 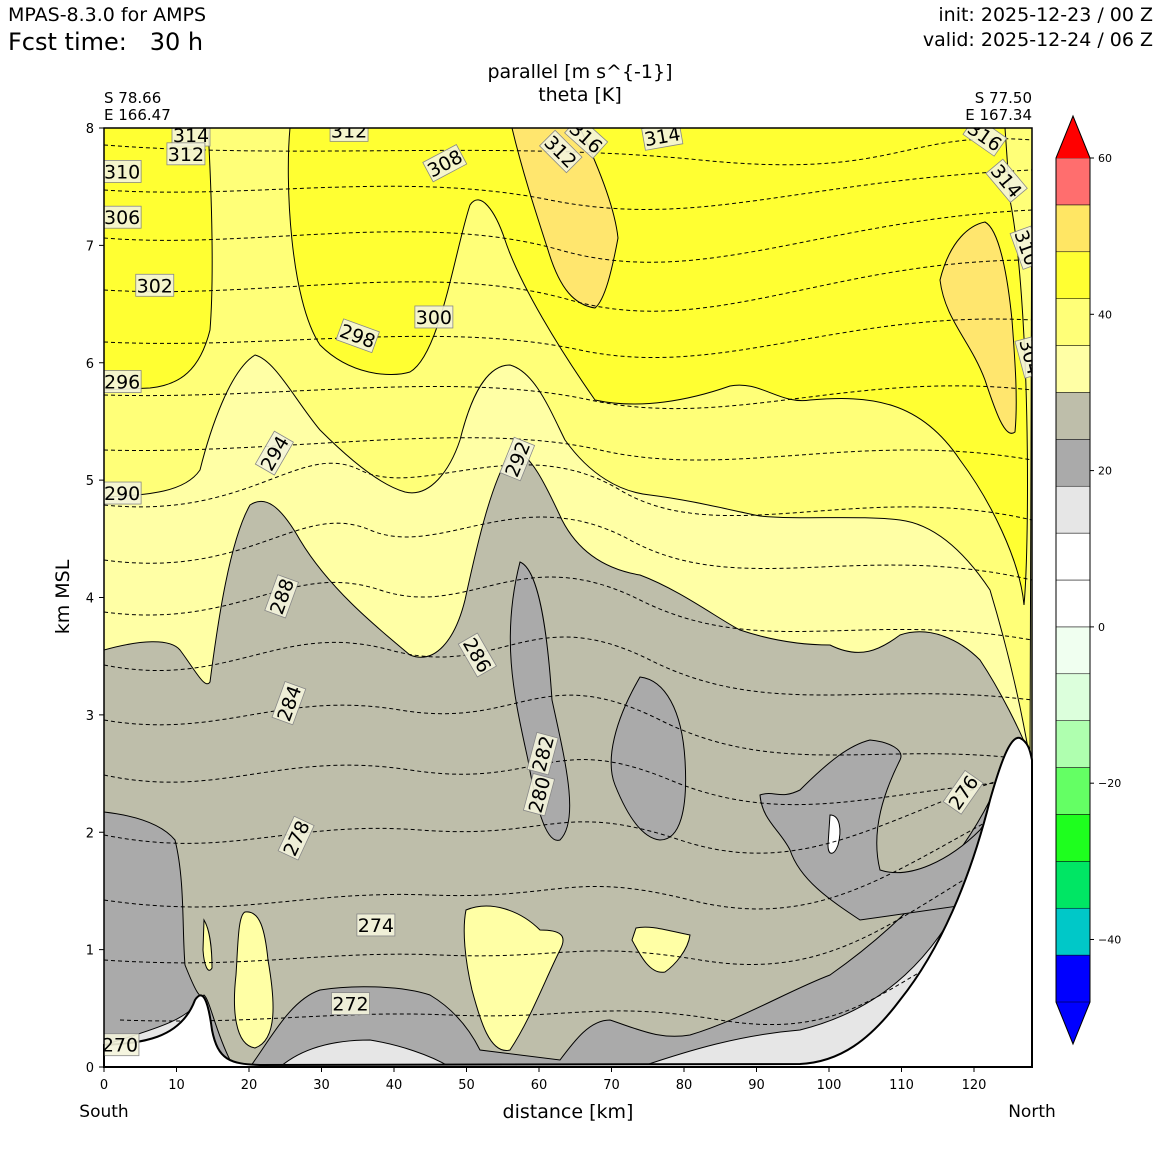 What do you see at coordinates (829, 1085) in the screenshot?
I see `x-tick-label: 100` at bounding box center [829, 1085].